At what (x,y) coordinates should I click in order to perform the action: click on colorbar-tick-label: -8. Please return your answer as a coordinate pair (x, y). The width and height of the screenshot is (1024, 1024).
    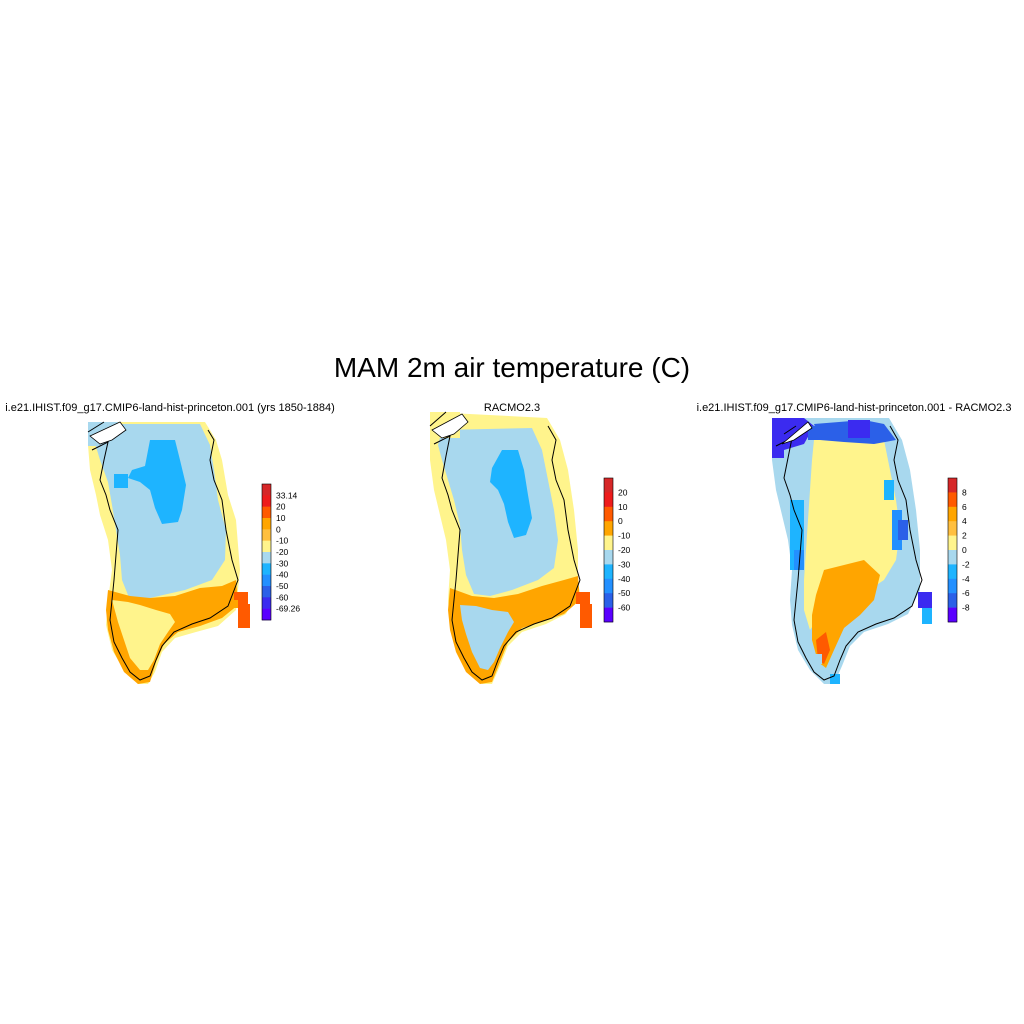
    Looking at the image, I should click on (966, 608).